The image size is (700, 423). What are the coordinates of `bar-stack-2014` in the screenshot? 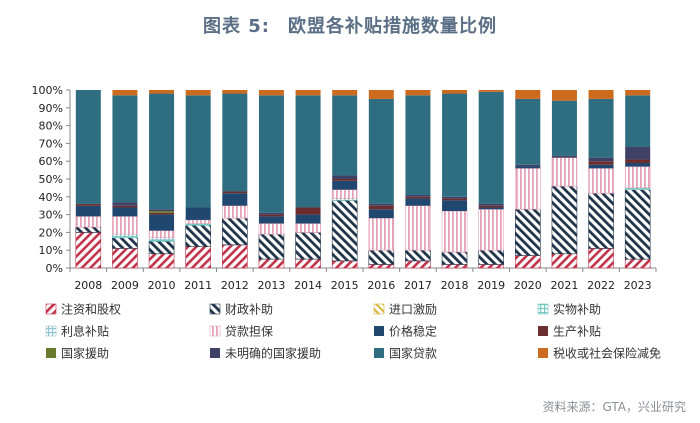 It's located at (308, 179).